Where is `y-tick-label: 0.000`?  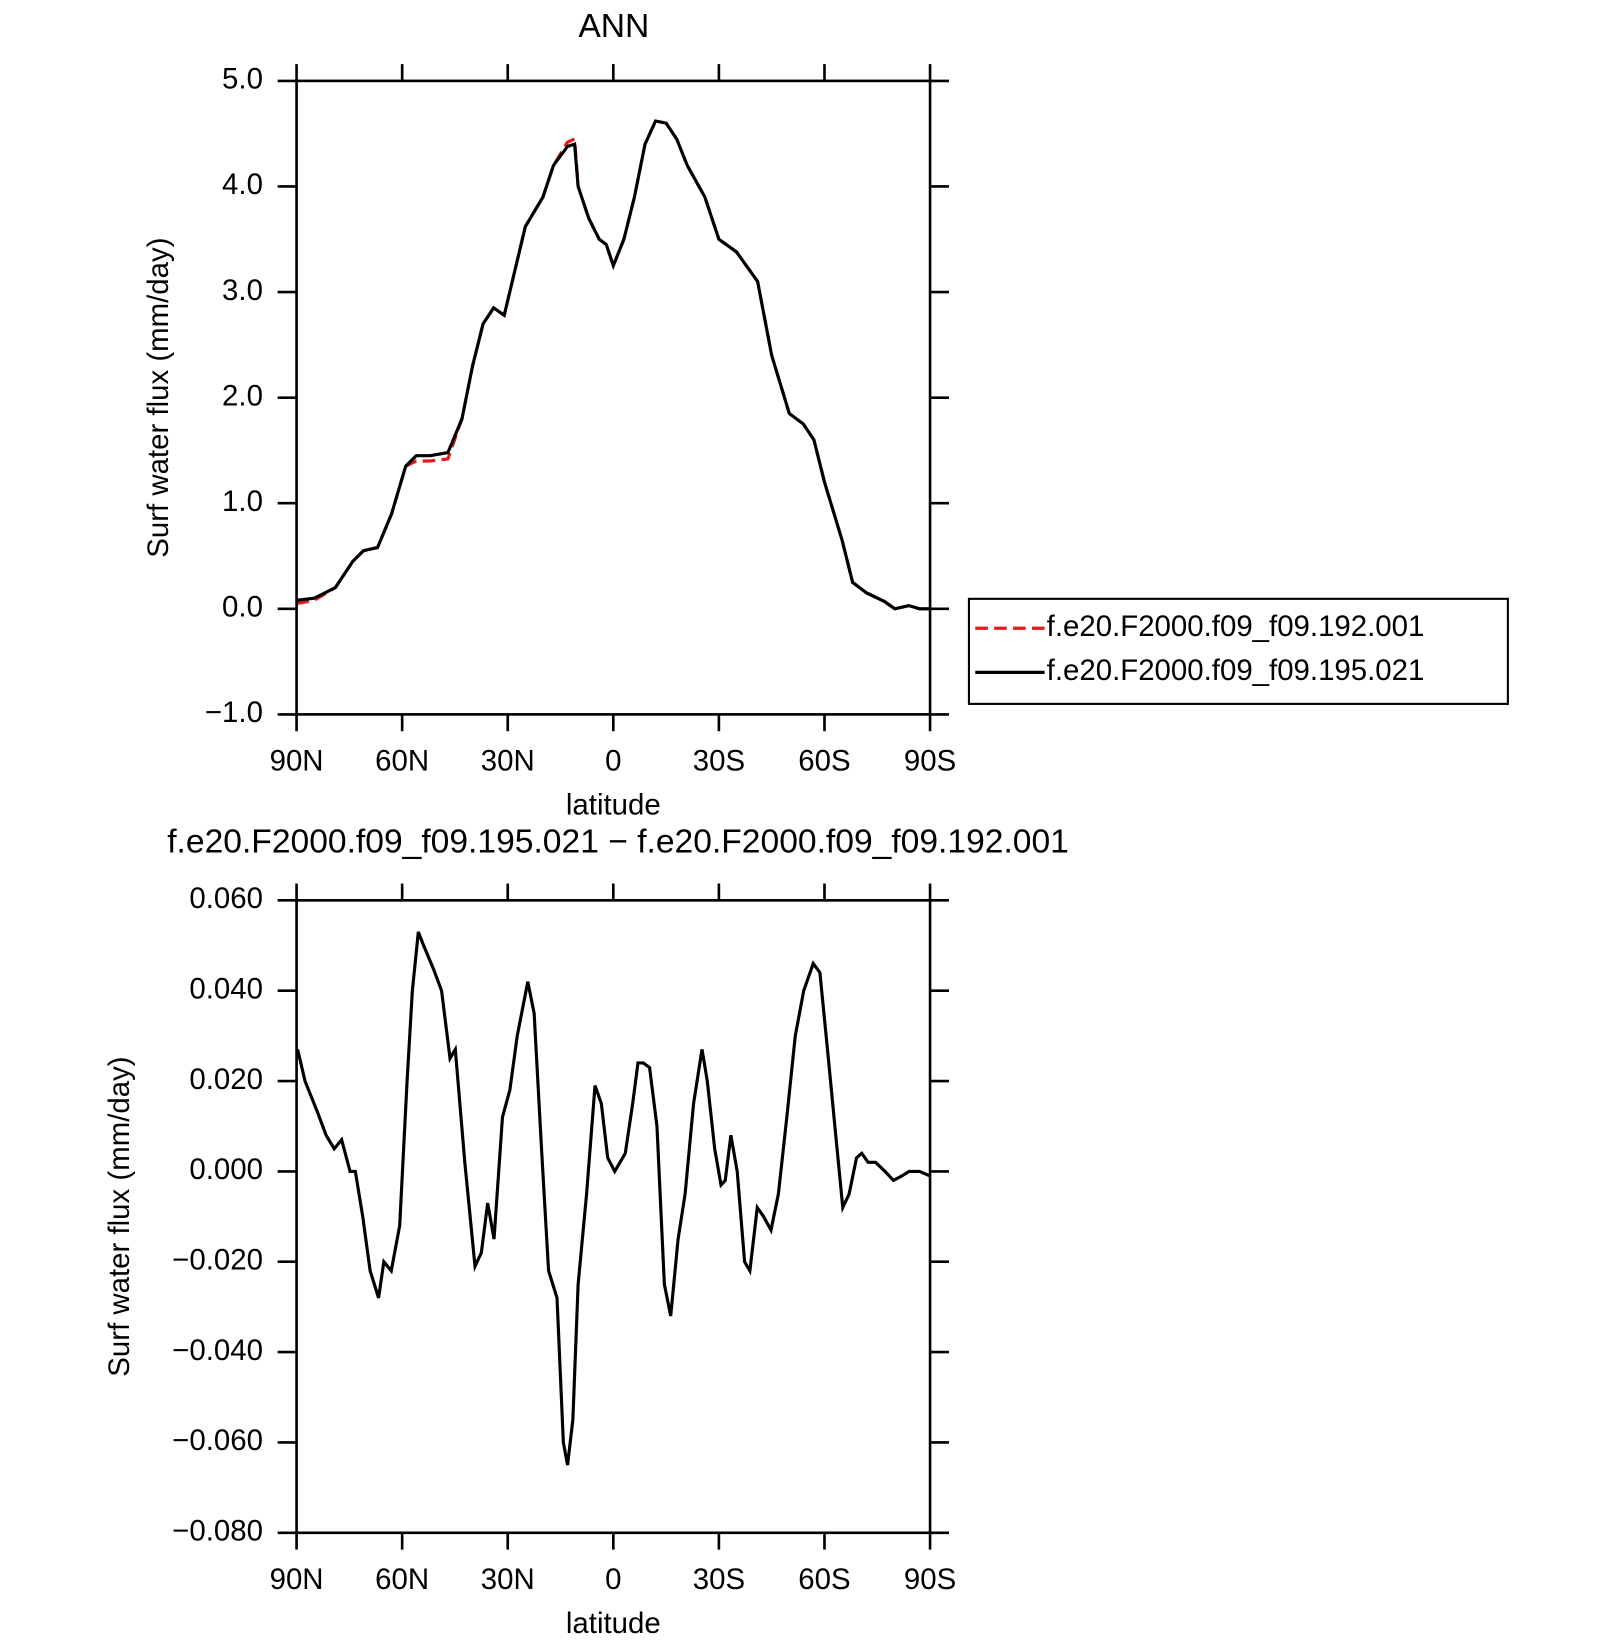 y-tick-label: 0.000 is located at coordinates (226, 1169).